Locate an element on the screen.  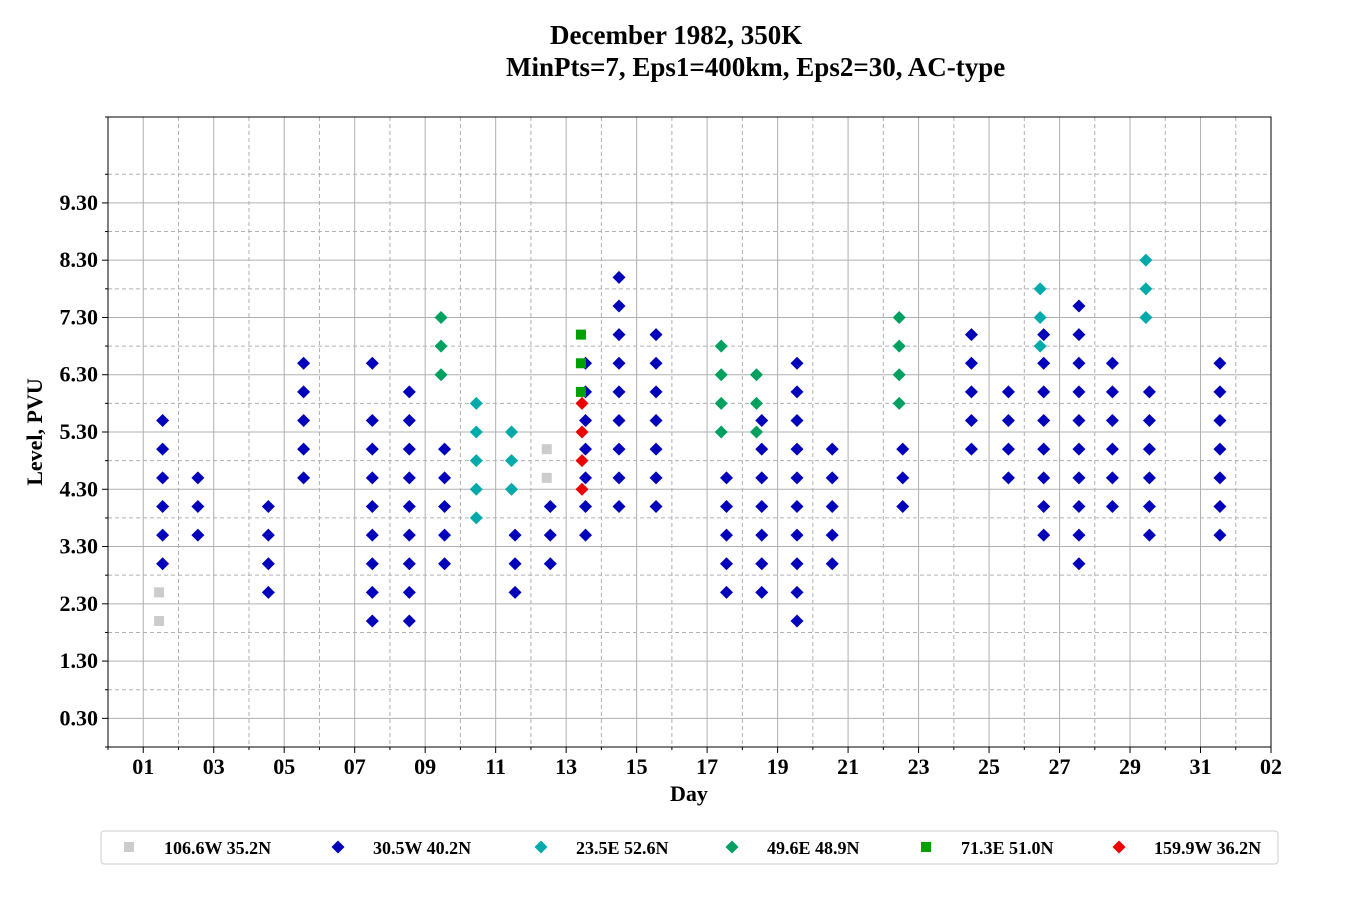
legend-label: 23.5E 52.6N is located at coordinates (622, 848).